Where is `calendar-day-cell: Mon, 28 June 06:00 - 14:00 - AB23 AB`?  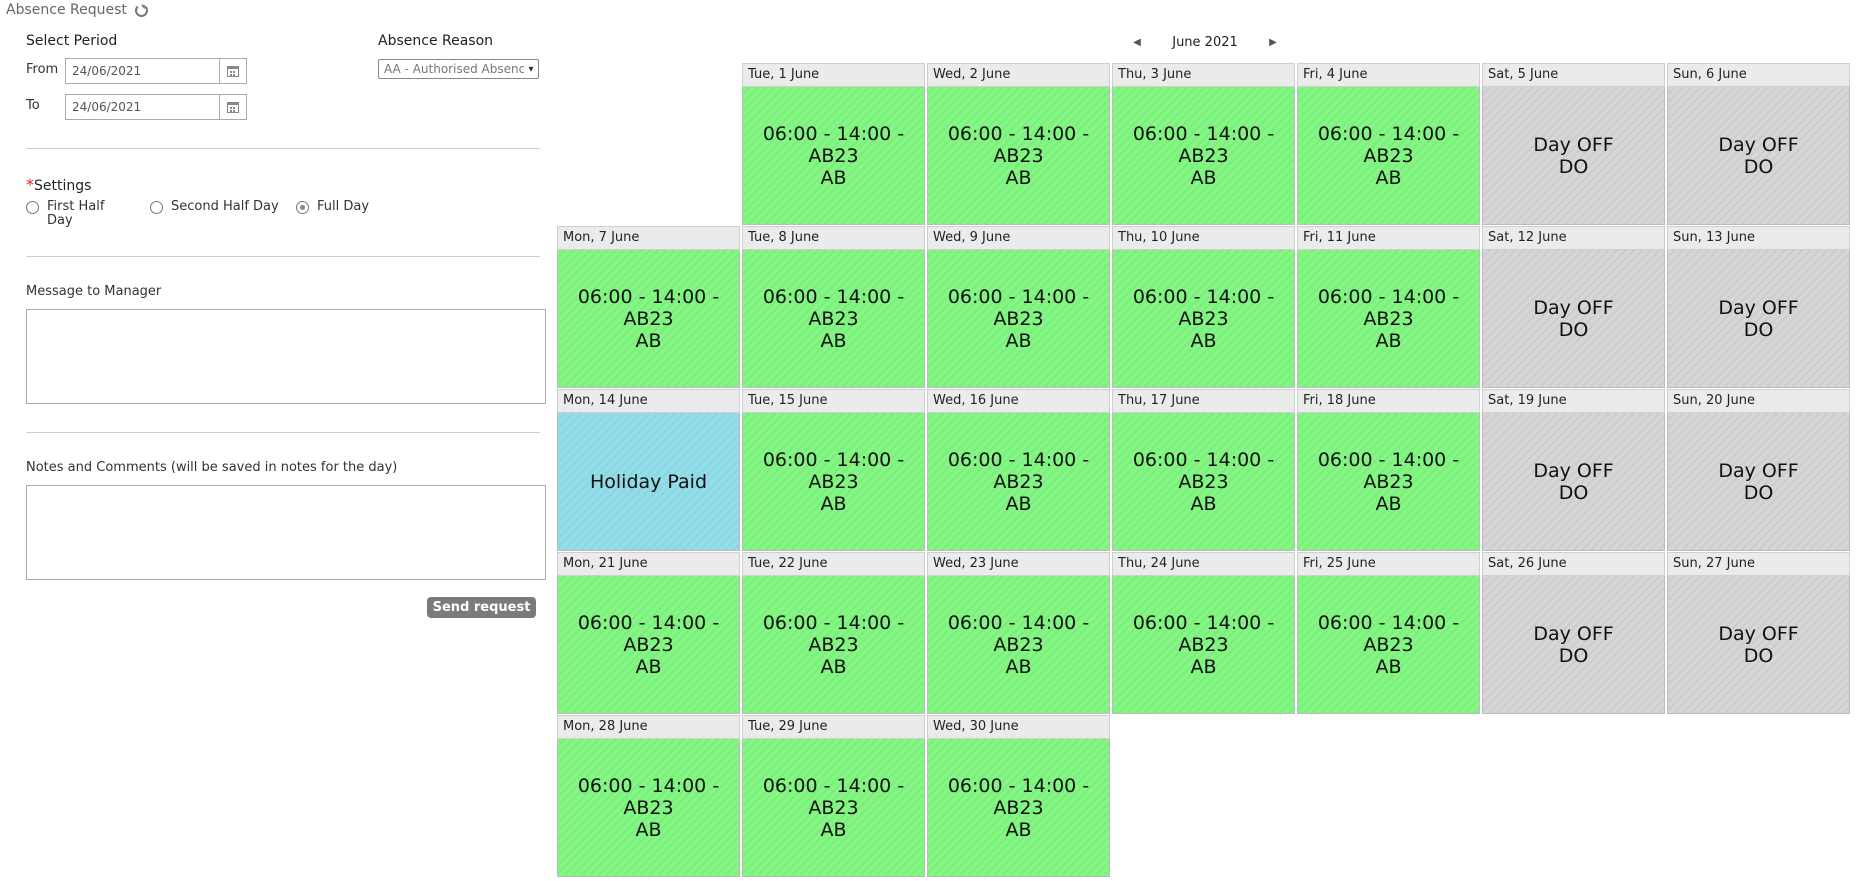
calendar-day-cell: Mon, 28 June 06:00 - 14:00 - AB23 AB is located at coordinates (648, 796).